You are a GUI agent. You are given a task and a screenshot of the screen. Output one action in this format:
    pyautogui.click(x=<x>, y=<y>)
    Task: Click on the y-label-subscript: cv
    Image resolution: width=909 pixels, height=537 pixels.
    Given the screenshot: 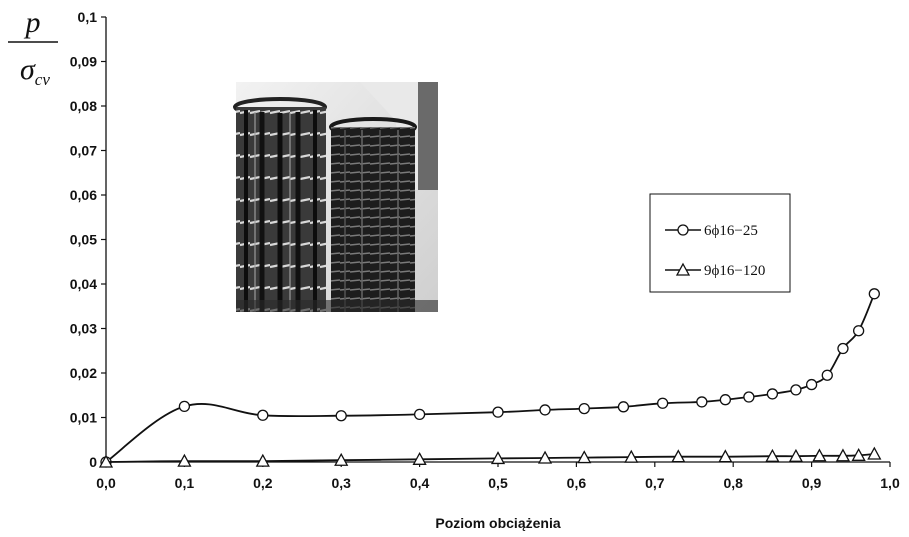 What is the action you would take?
    pyautogui.click(x=43, y=79)
    